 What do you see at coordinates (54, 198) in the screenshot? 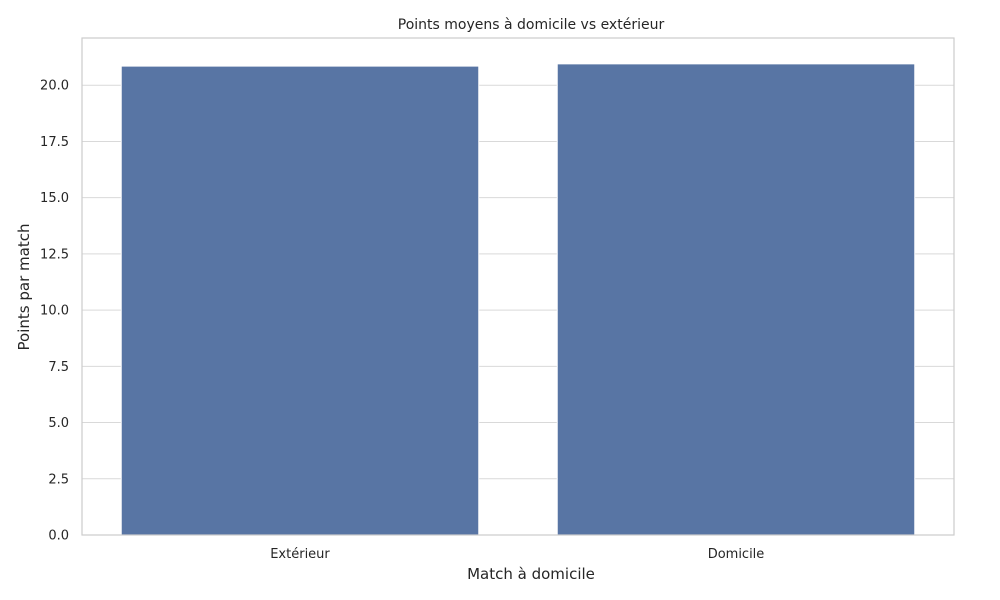
I see `y-tick-label: 15.0` at bounding box center [54, 198].